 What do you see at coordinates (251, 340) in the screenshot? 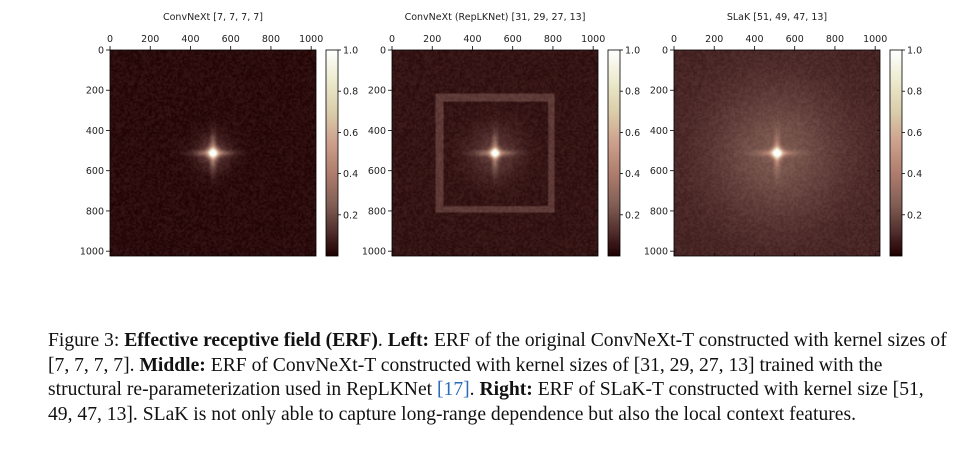
I see `caption-title: Effective receptive field (ERF)` at bounding box center [251, 340].